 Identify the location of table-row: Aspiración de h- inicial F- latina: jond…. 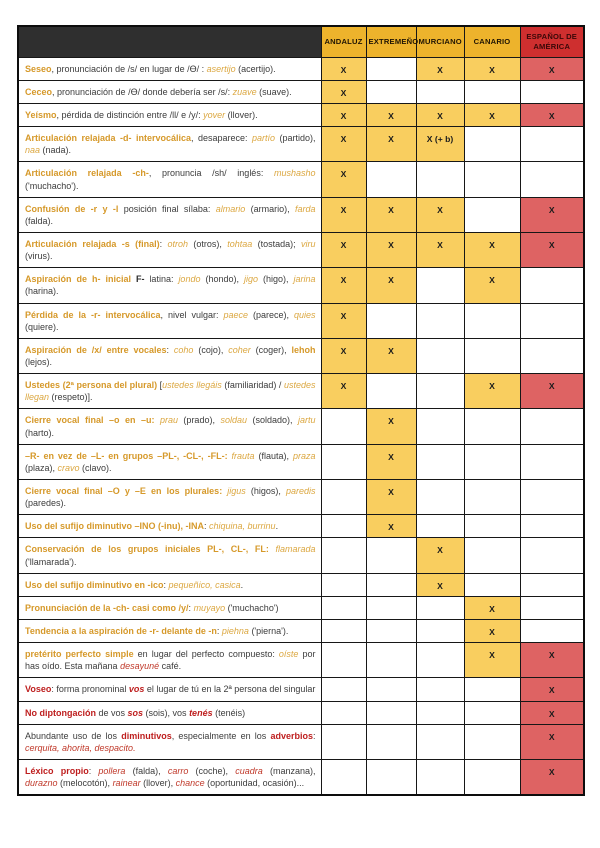
(301, 285).